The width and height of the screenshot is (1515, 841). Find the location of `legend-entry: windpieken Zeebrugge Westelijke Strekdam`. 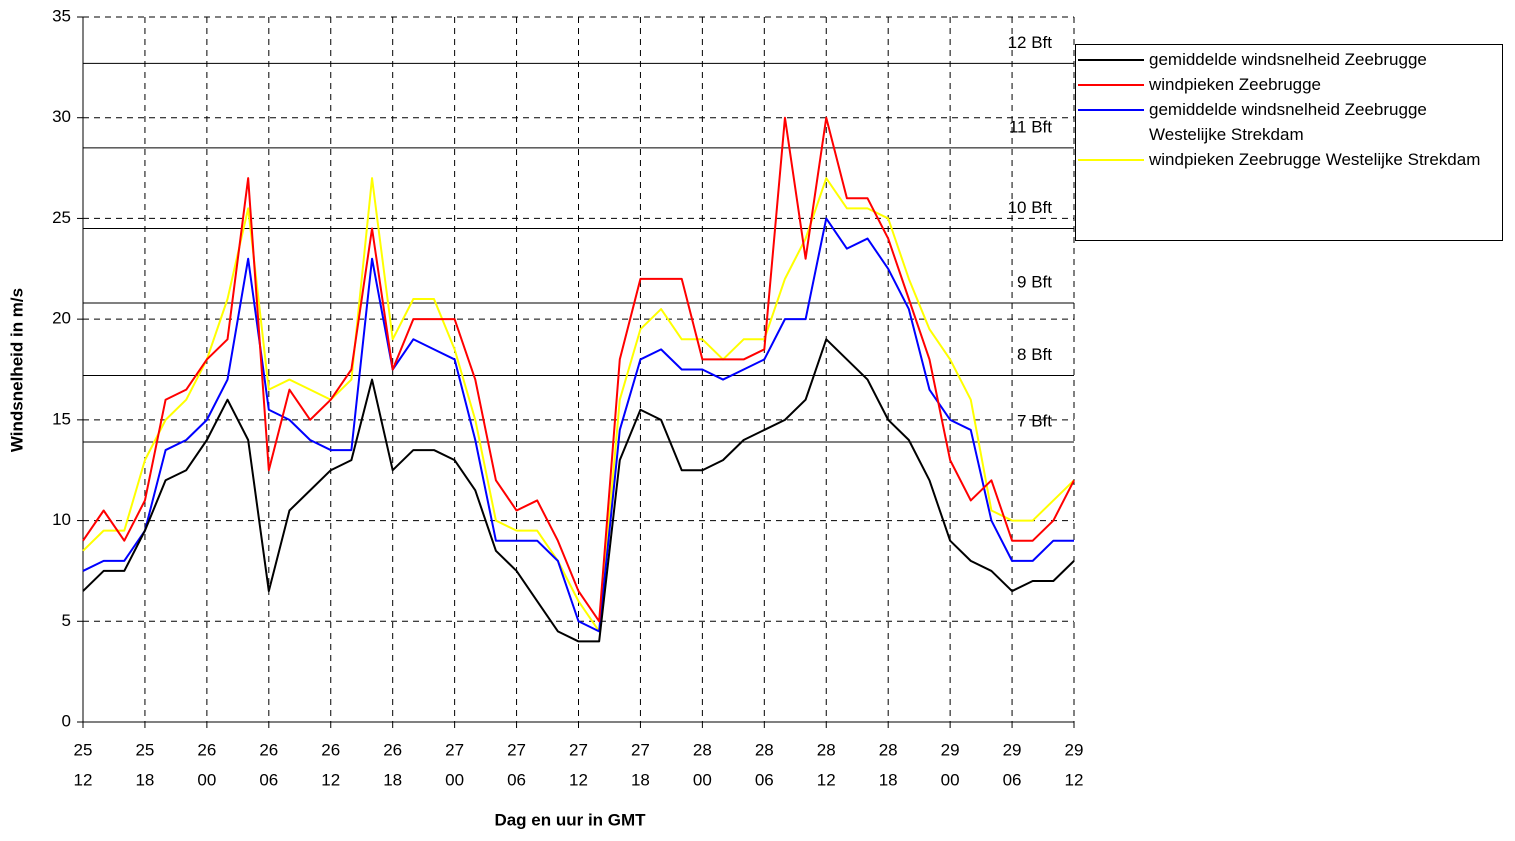

legend-entry: windpieken Zeebrugge Westelijke Strekdam is located at coordinates (1290, 159).